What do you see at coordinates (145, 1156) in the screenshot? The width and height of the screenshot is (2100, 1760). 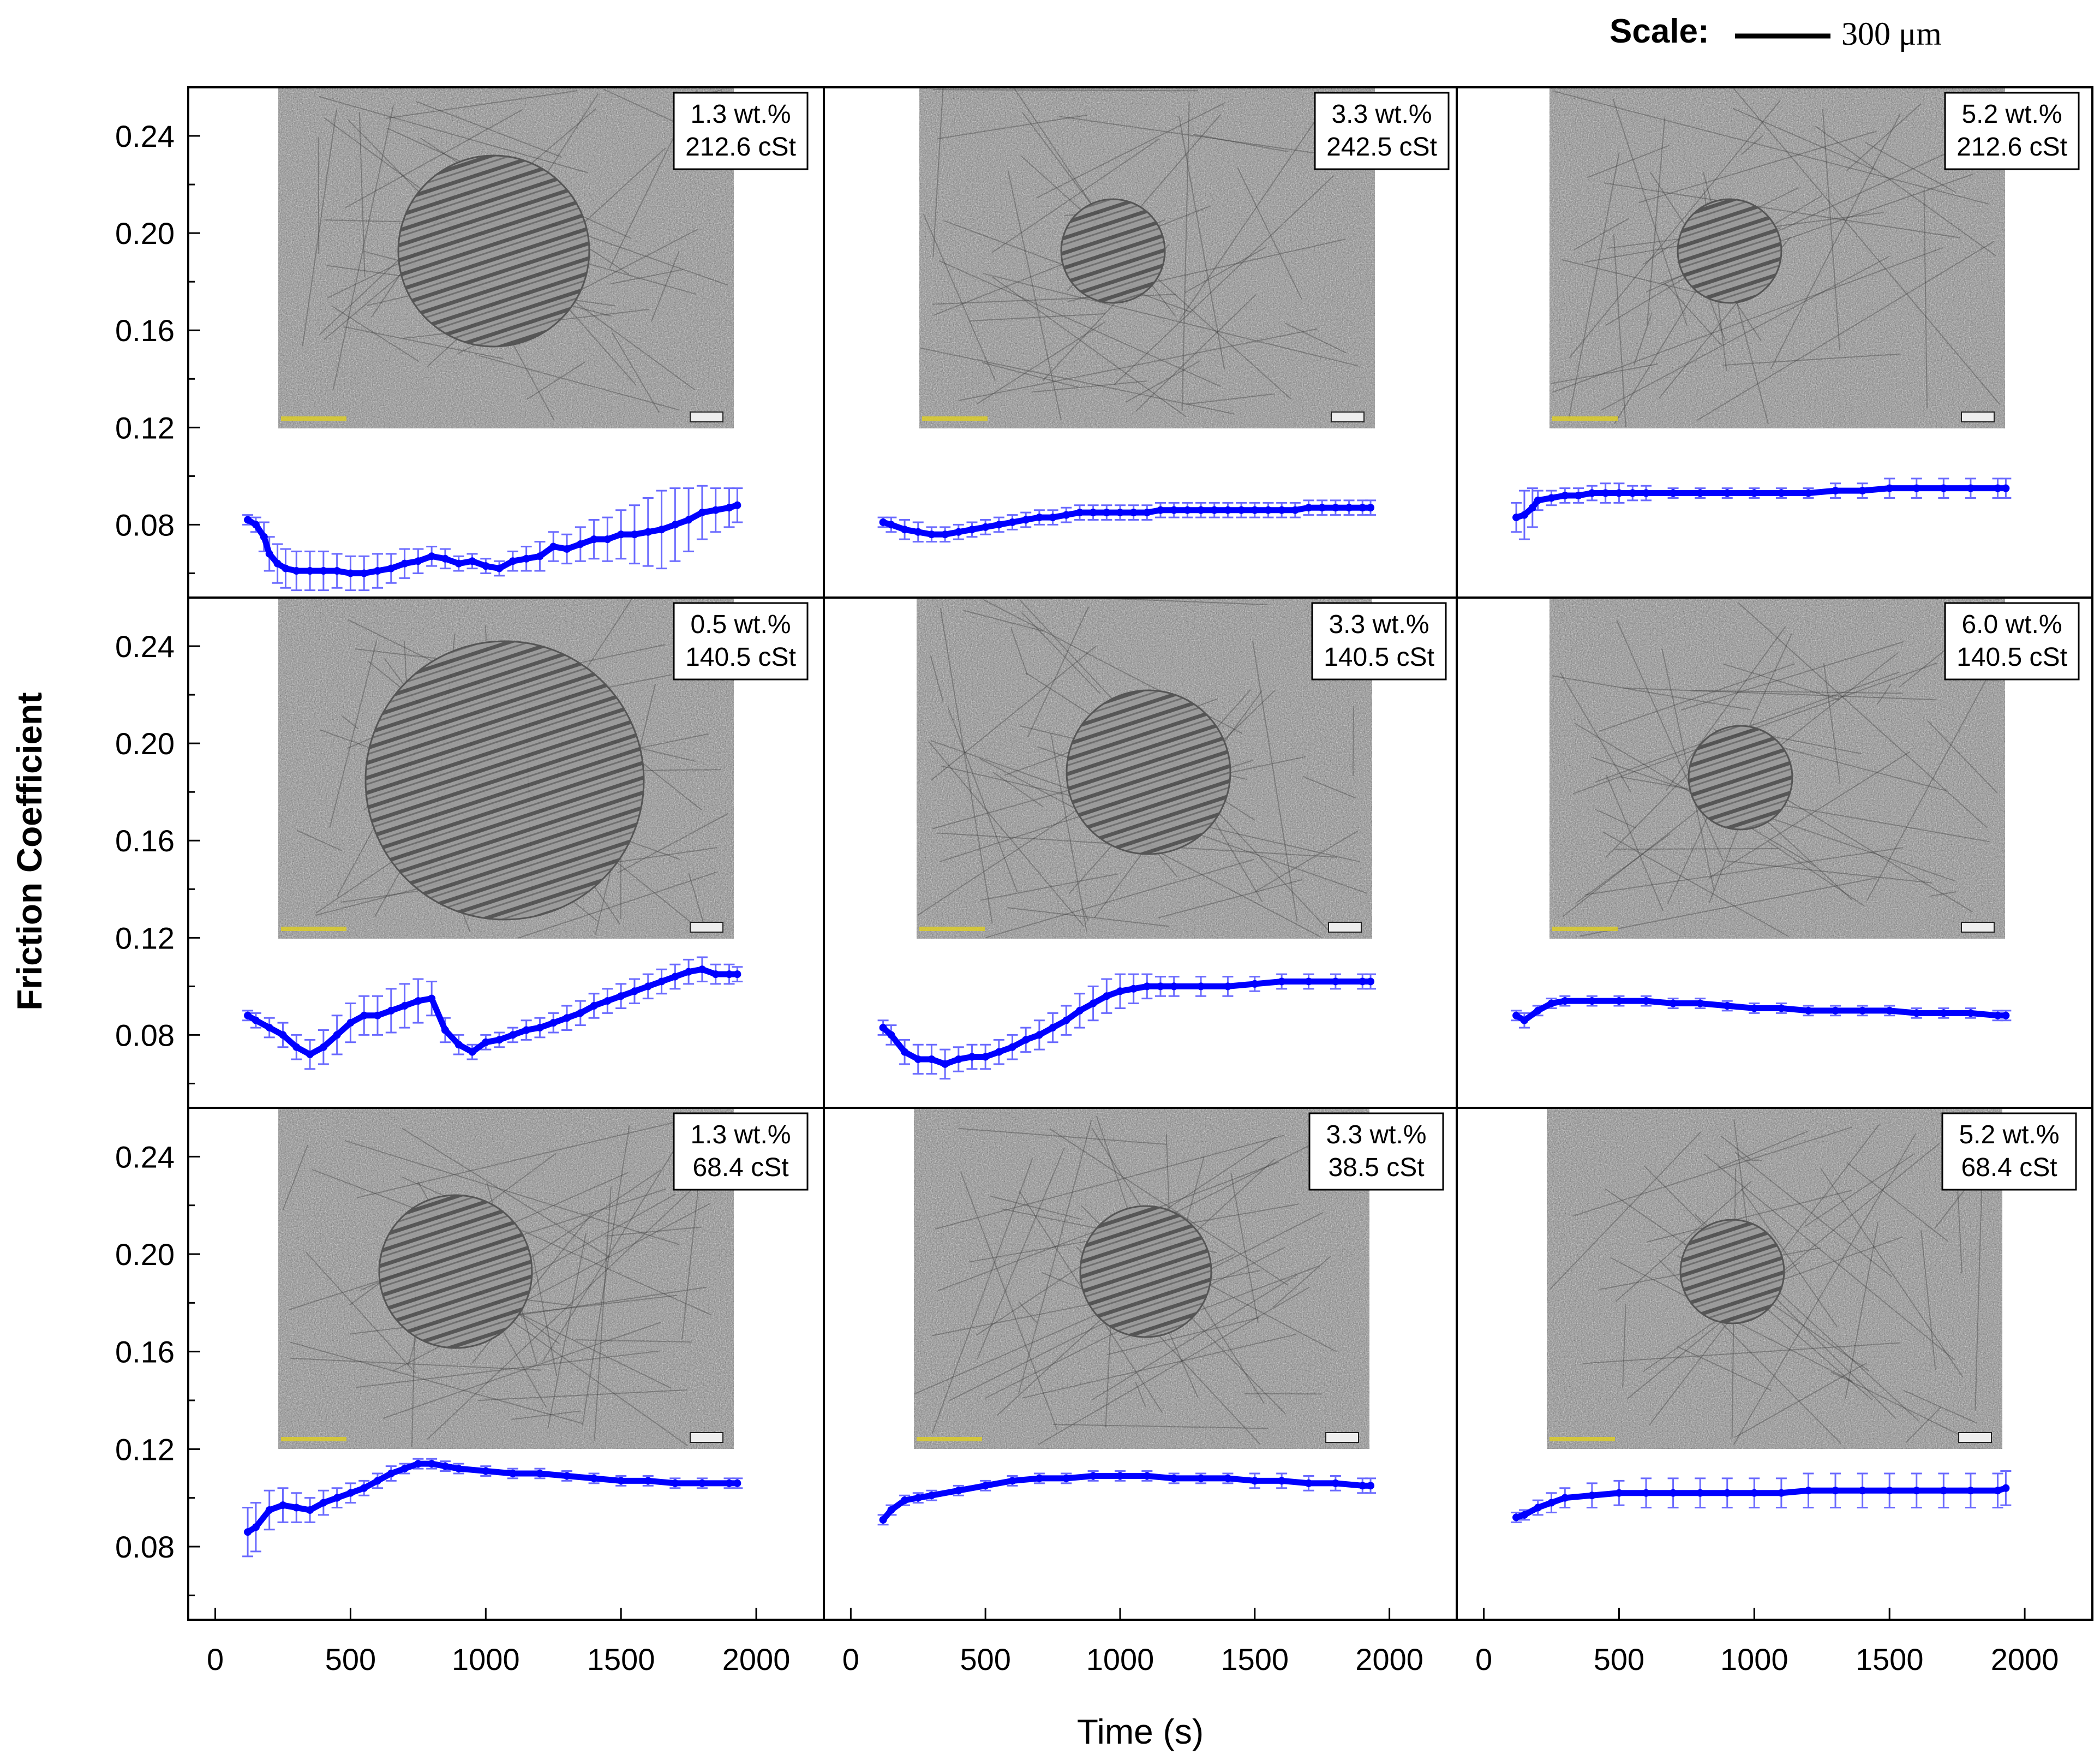 I see `y-tick-label: 0.24` at bounding box center [145, 1156].